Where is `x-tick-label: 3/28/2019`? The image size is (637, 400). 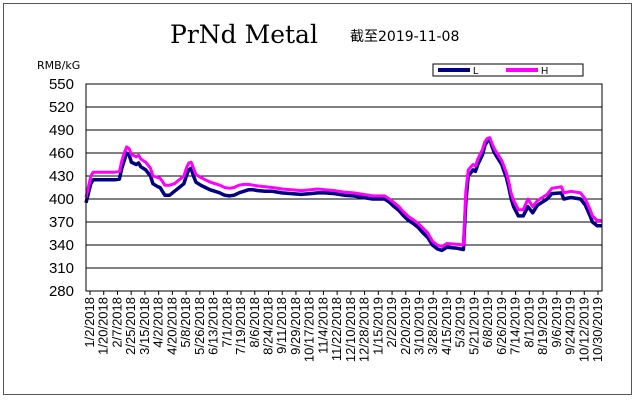 x-tick-label: 3/28/2019 is located at coordinates (432, 326).